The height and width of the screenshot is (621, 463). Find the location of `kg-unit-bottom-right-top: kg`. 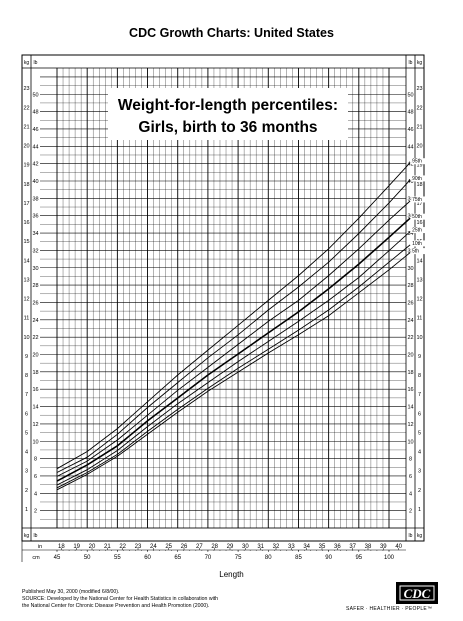

kg-unit-bottom-right-top: kg is located at coordinates (420, 63).